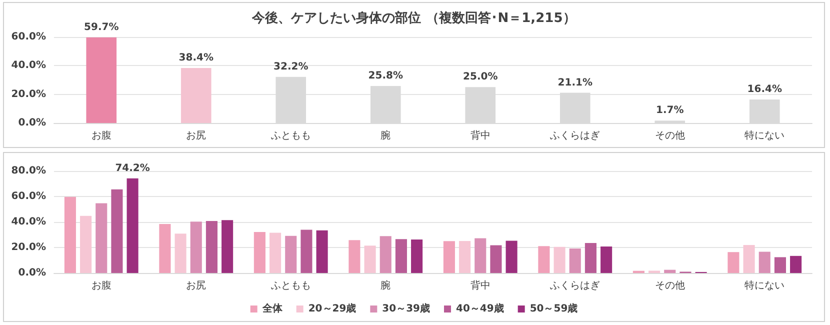 This screenshot has height=325, width=830. What do you see at coordinates (332, 308) in the screenshot?
I see `legend-label: 20～29歳` at bounding box center [332, 308].